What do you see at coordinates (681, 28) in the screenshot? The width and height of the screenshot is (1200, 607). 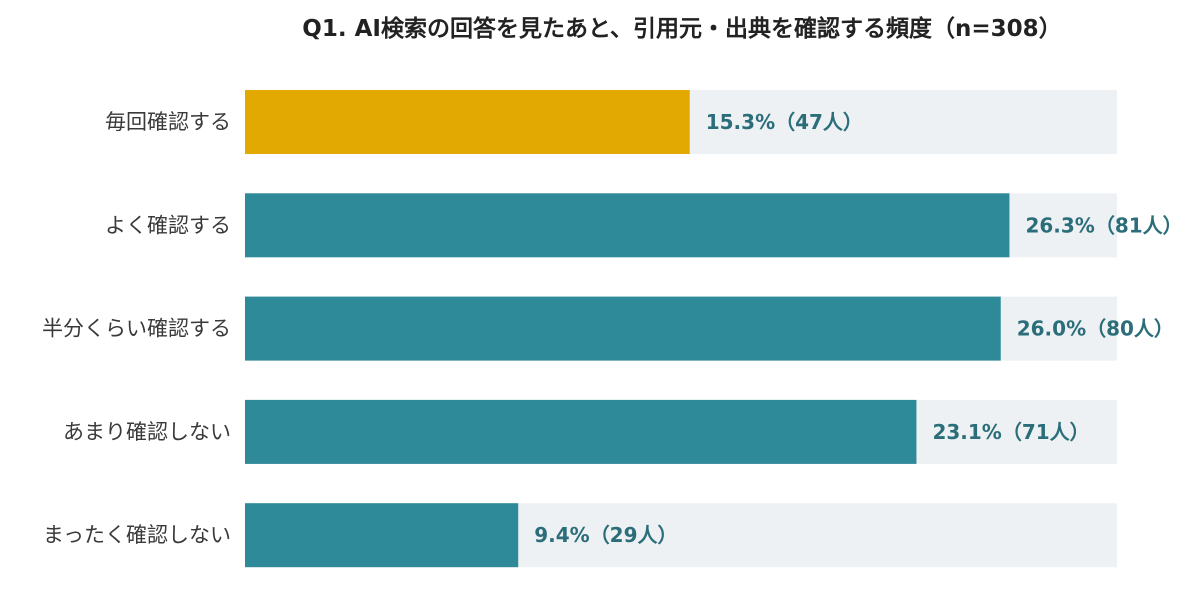 I see `chart-title: Q1. AI検索の回答を見たあと、引用元・出典を確認する頻度（n=308）` at bounding box center [681, 28].